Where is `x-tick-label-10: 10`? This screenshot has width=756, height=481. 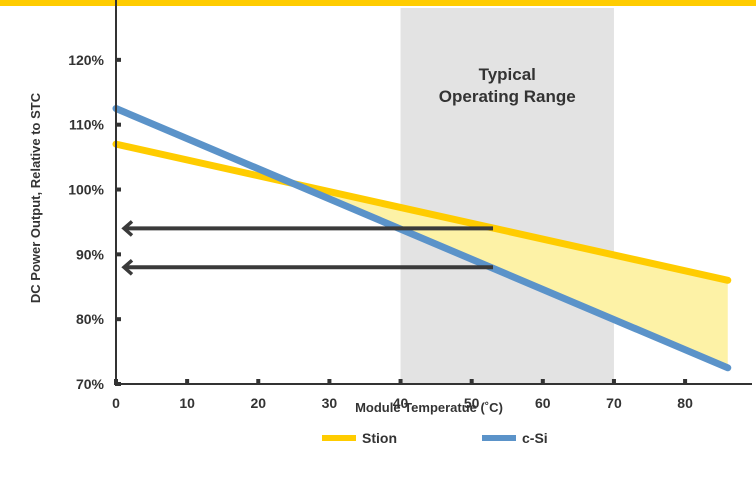
x-tick-label-10: 10 is located at coordinates (187, 403).